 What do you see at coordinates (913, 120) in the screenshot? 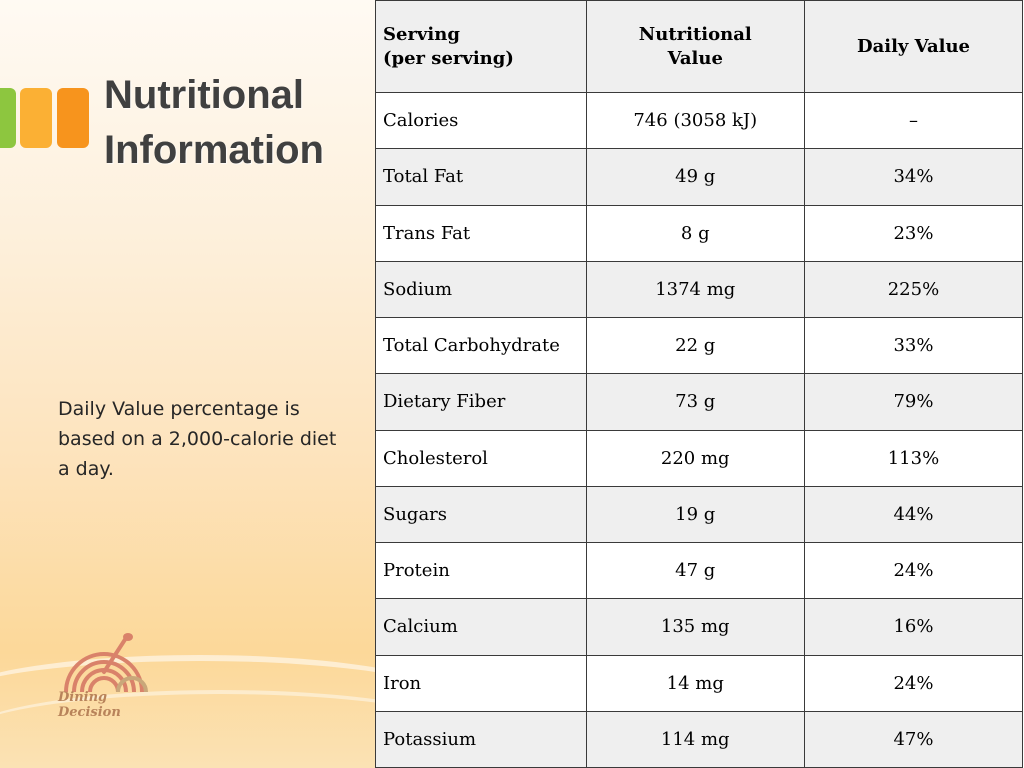
I see `nutrient-daily-value: –` at bounding box center [913, 120].